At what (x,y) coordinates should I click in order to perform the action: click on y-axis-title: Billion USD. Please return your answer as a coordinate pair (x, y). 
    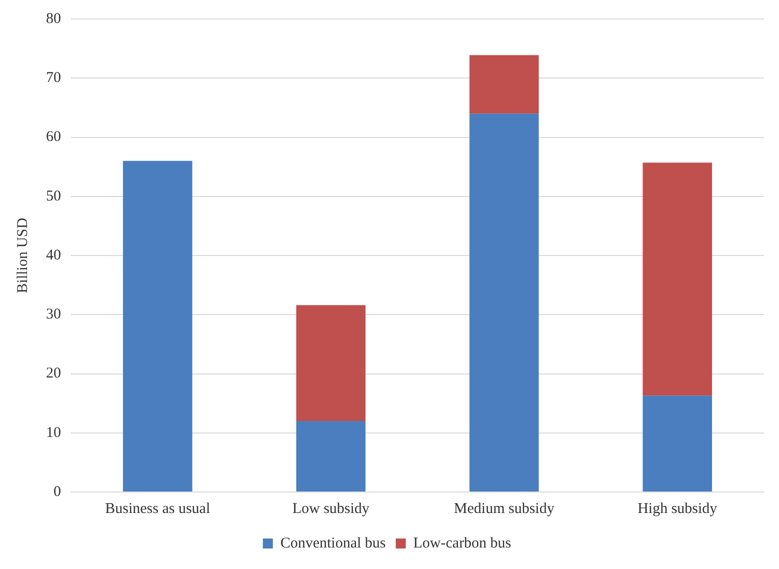
    Looking at the image, I should click on (22, 256).